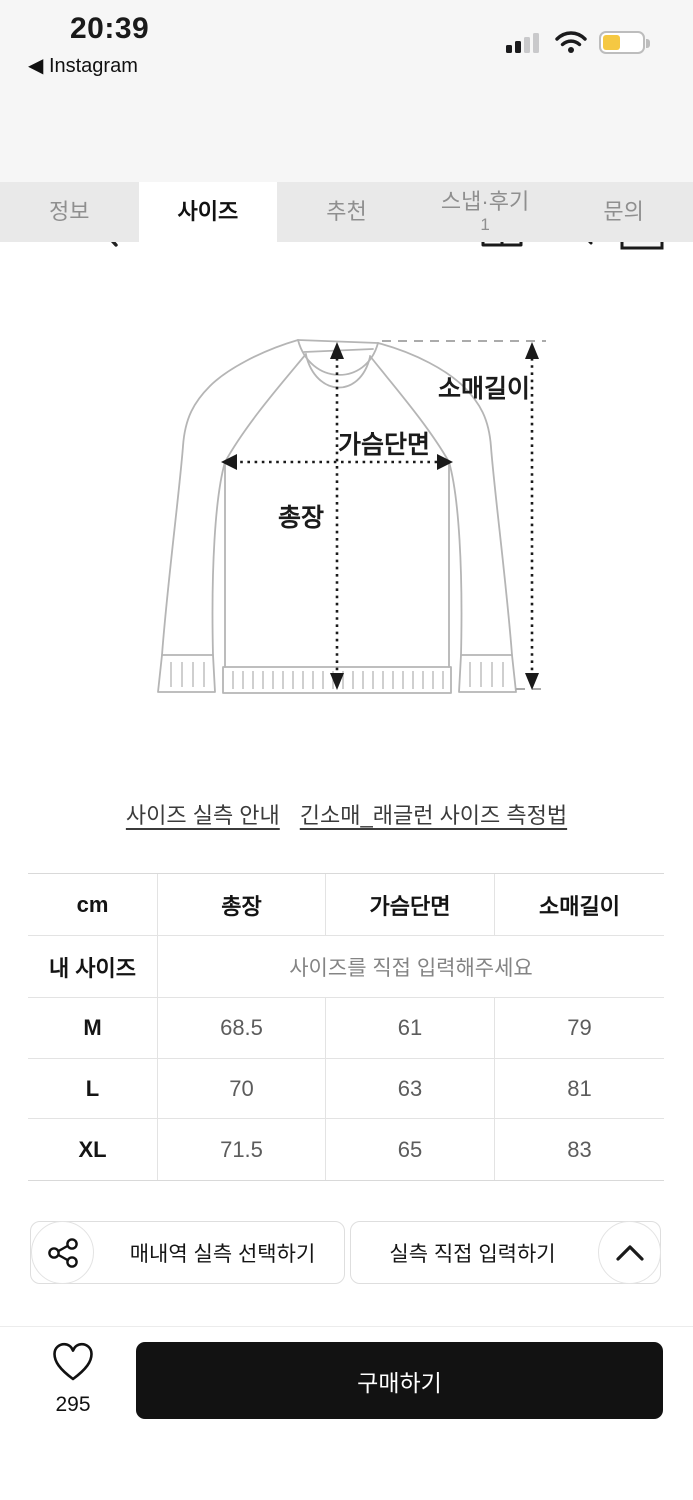 This screenshot has width=693, height=1500. Describe the element at coordinates (579, 1089) in the screenshot. I see `table-value: 81` at that location.